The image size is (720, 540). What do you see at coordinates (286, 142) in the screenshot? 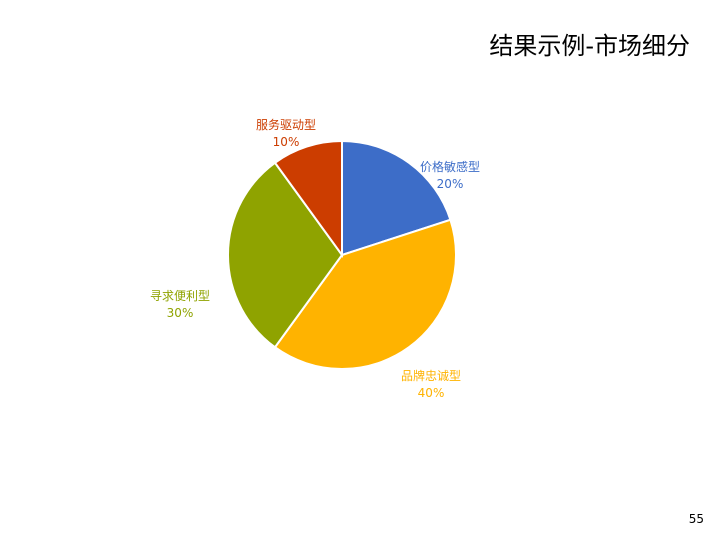
I see `slice-label-value: 10%` at bounding box center [286, 142].